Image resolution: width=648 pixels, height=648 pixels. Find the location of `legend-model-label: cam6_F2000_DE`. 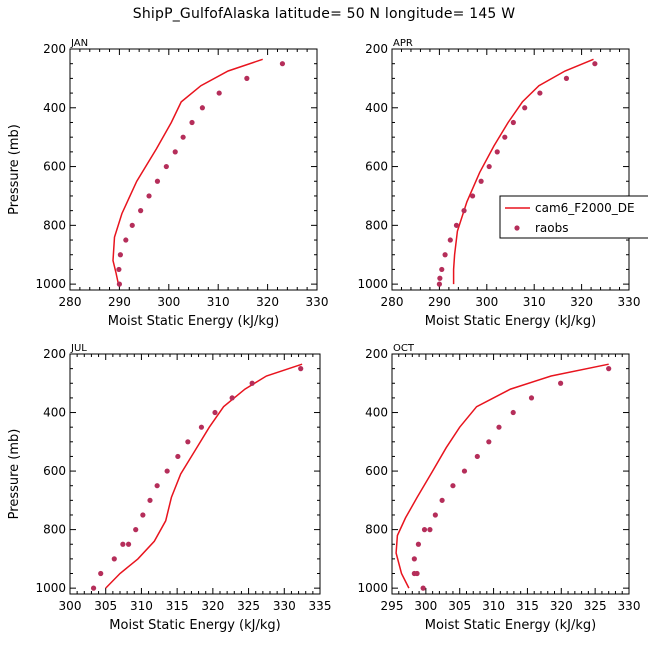

legend-model-label: cam6_F2000_DE is located at coordinates (585, 208).